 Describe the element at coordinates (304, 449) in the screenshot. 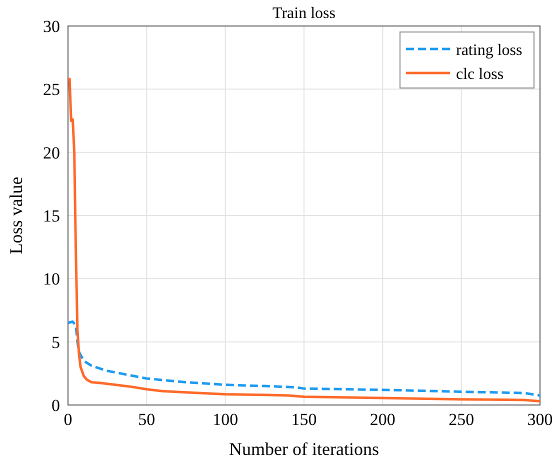

I see `x-axis-title: Number of iterations` at that location.